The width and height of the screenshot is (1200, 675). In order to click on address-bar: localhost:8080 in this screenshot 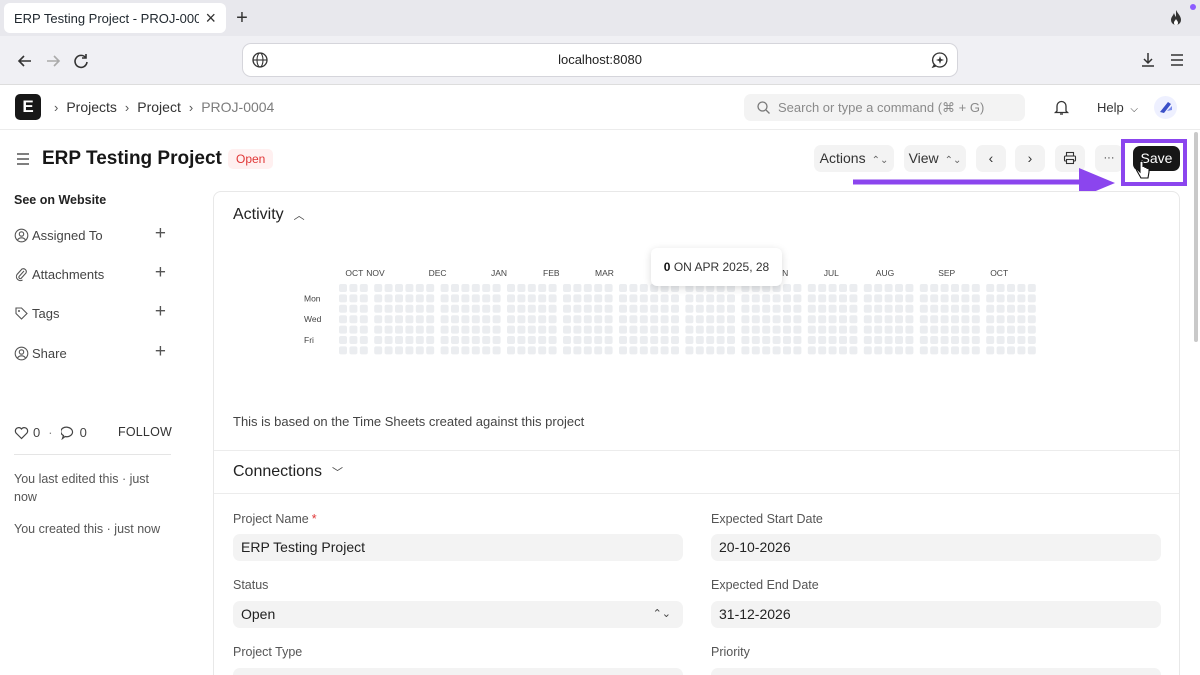, I will do `click(600, 60)`.